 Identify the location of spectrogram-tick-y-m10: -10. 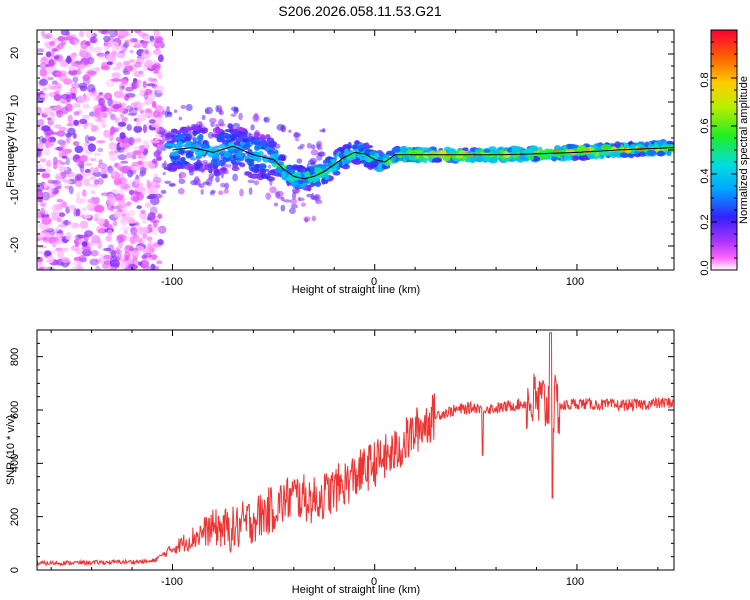
(15, 197).